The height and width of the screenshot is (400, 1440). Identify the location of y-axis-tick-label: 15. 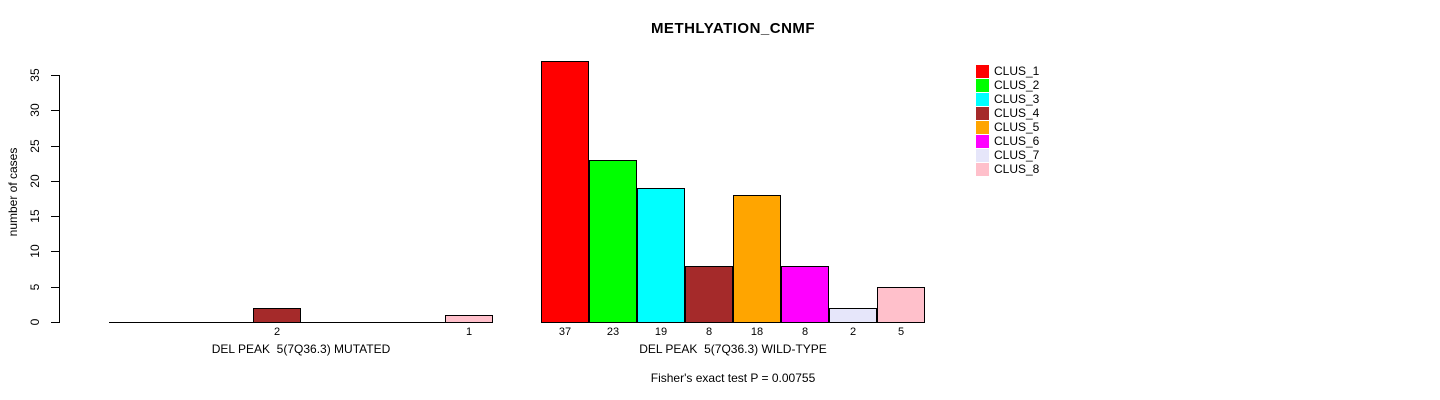
(35, 216).